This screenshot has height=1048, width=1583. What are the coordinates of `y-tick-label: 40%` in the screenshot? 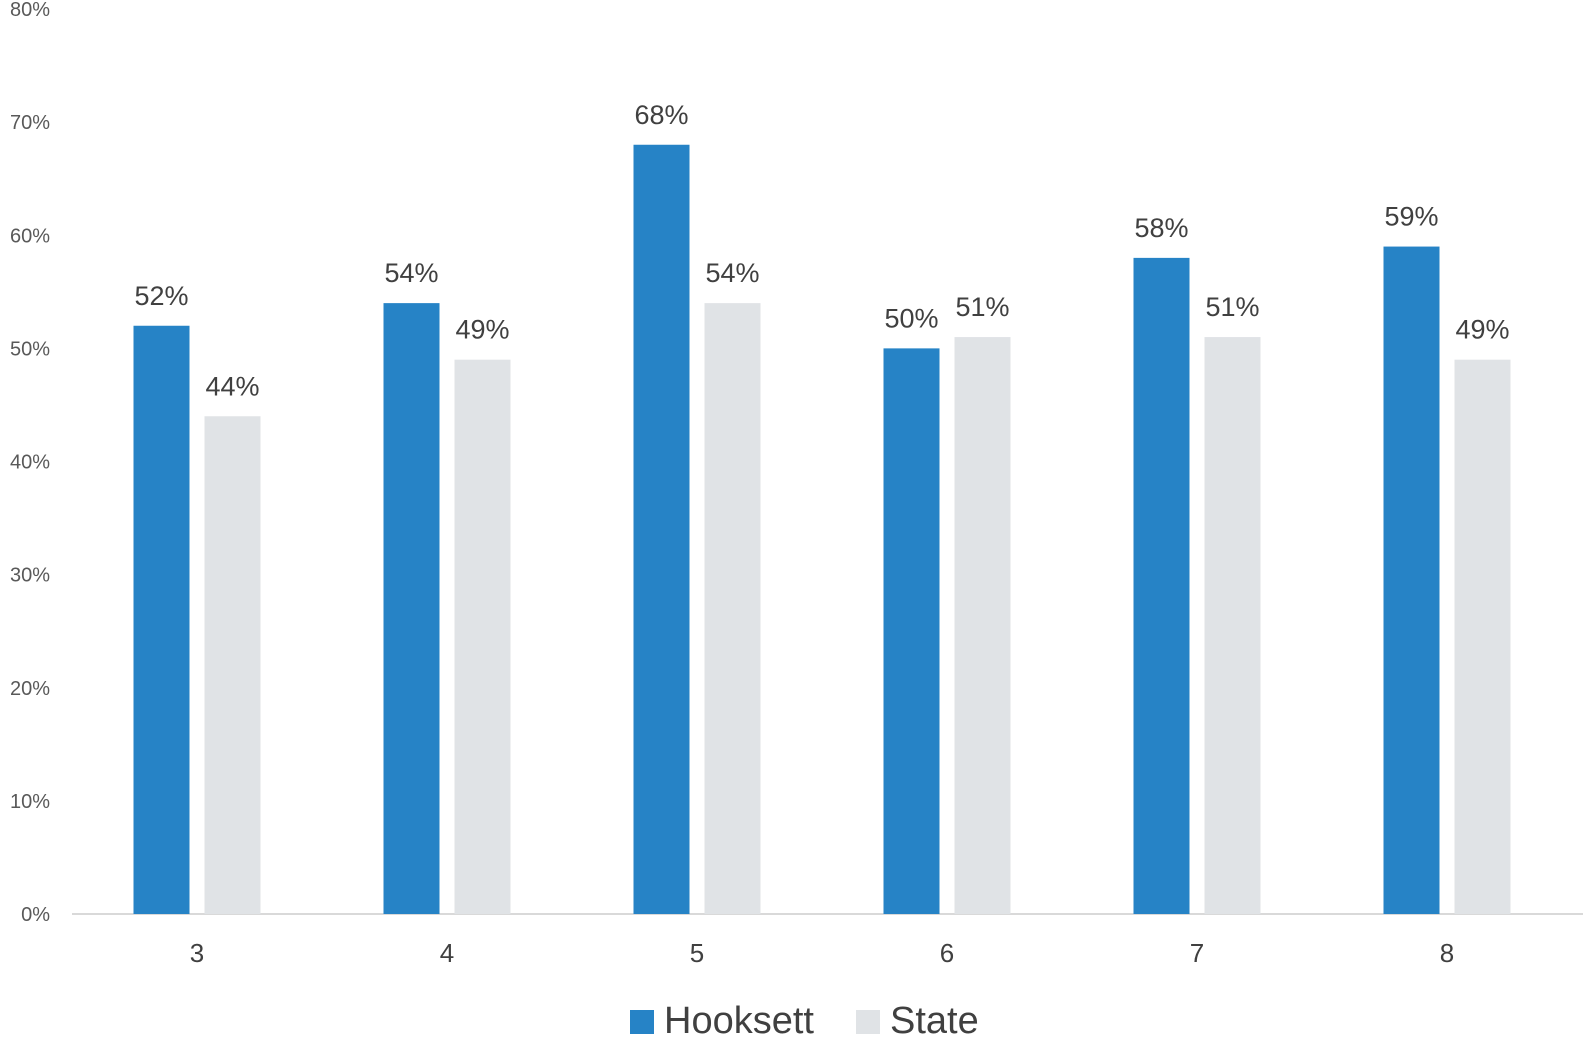 It's located at (30, 463).